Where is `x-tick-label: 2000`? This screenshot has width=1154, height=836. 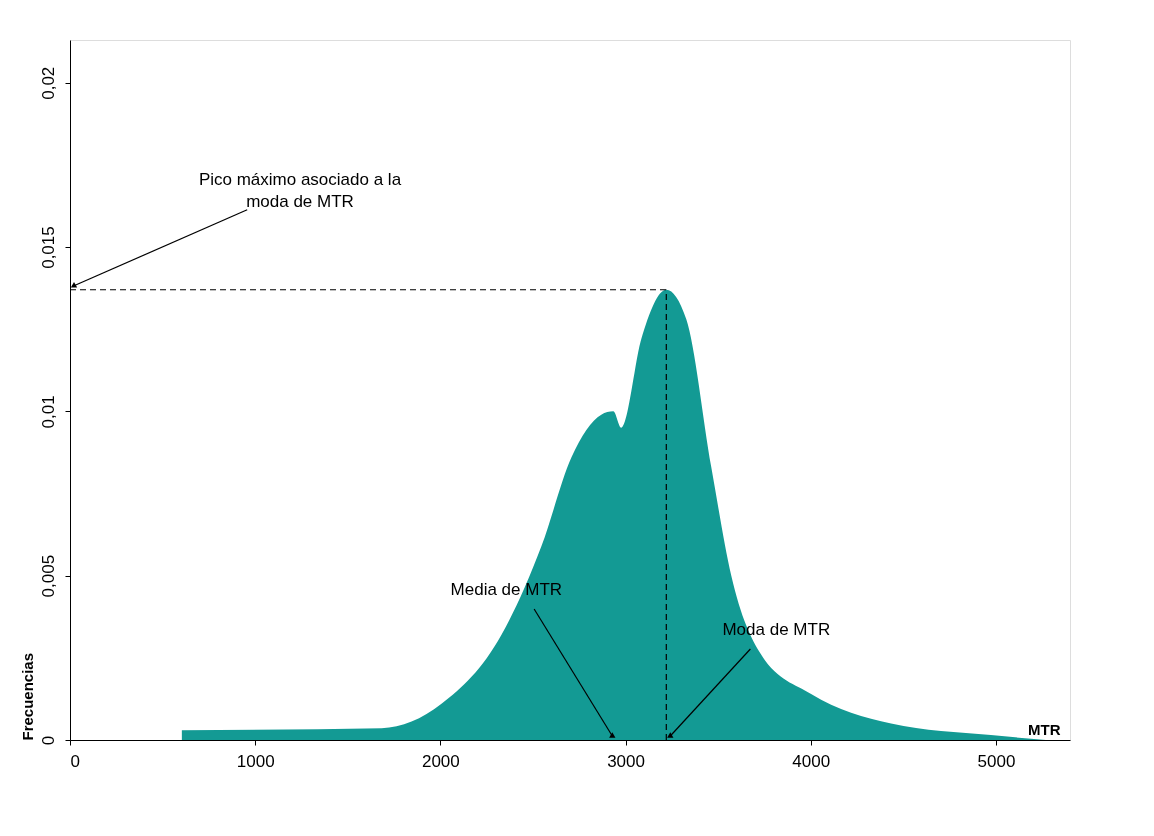 x-tick-label: 2000 is located at coordinates (440, 761).